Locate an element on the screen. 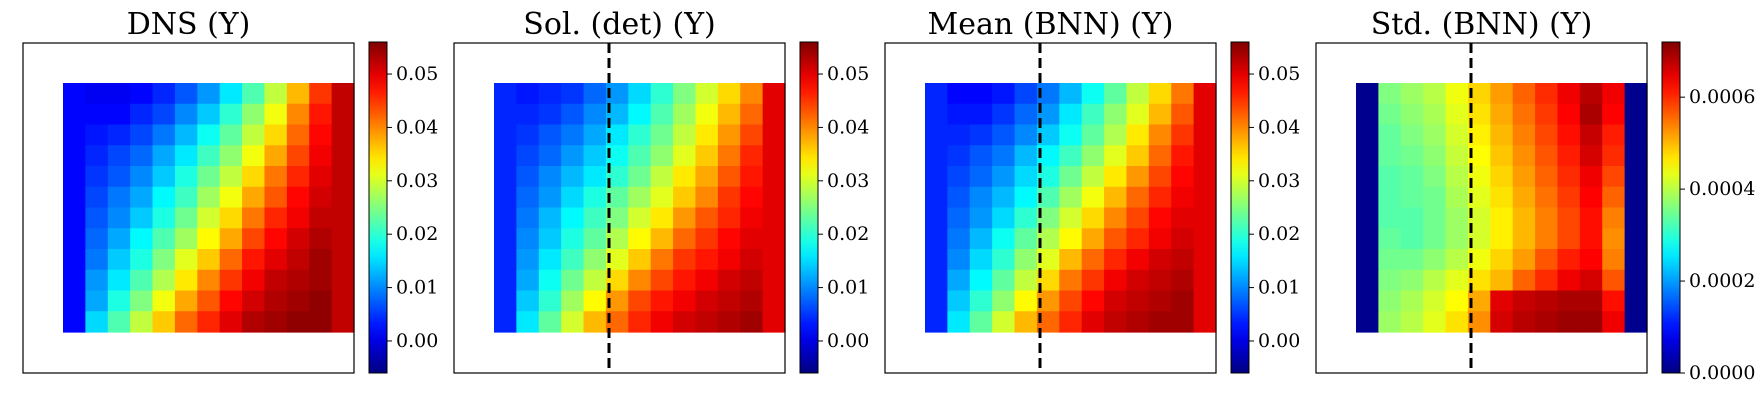 The height and width of the screenshot is (400, 1760). chart-title: Sol. (det) (Y) is located at coordinates (619, 24).